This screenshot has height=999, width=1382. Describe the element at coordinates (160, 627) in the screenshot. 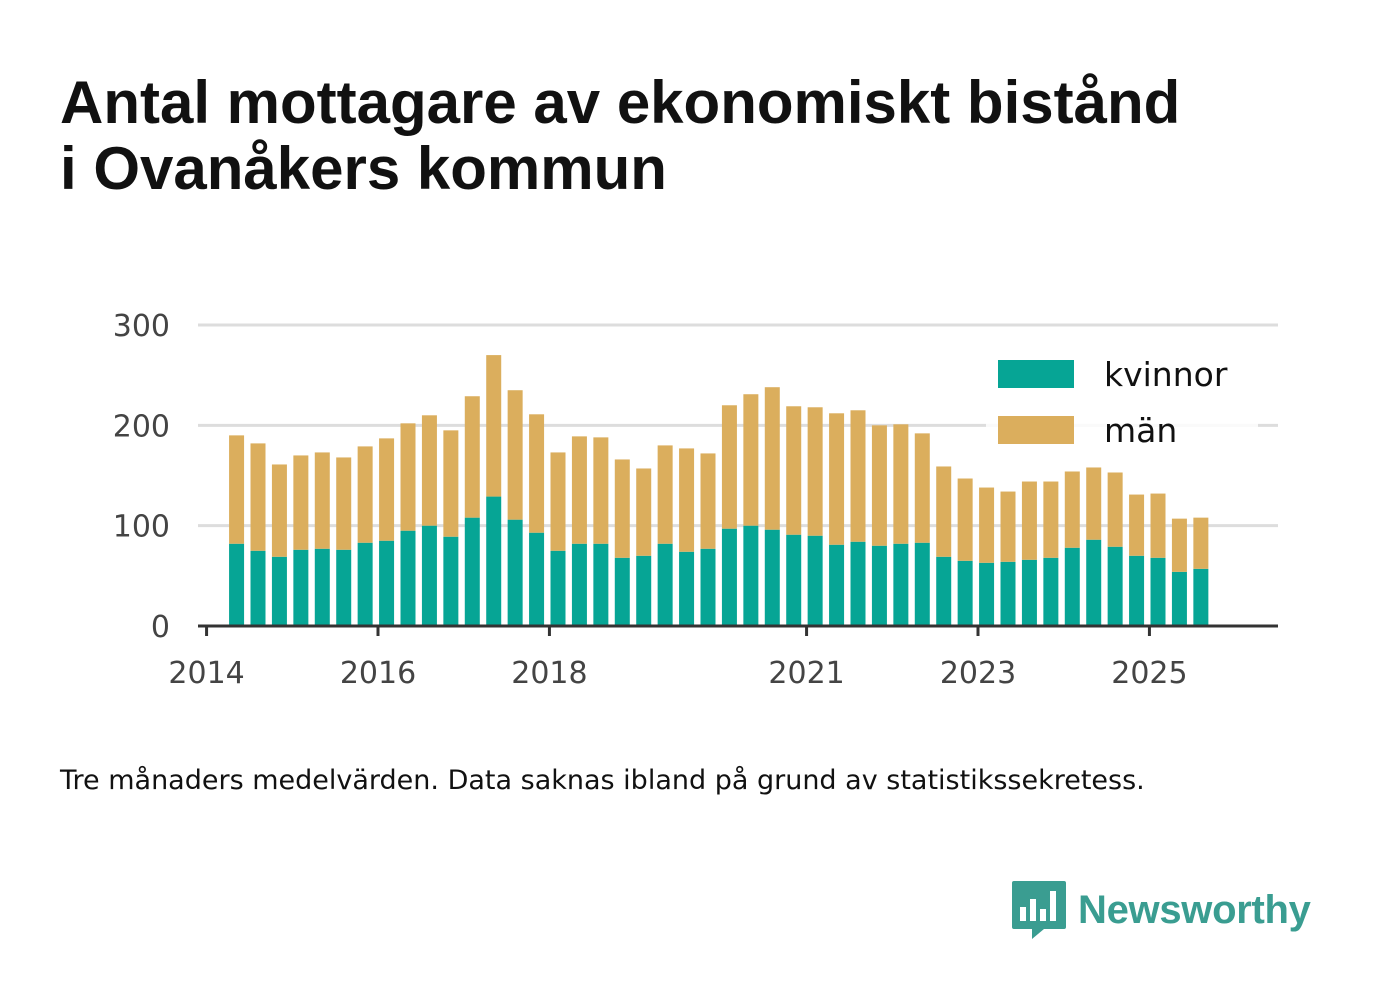

I see `y-tick-label: 0` at that location.